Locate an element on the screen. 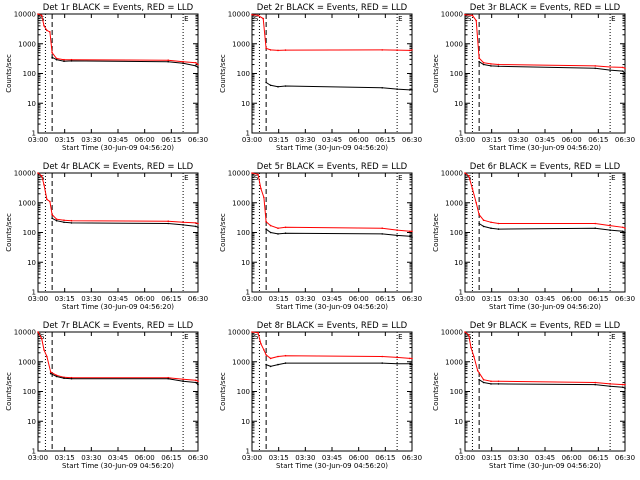  chart-title: Det 4r BLACK = Events, RED = LLD is located at coordinates (118, 167).